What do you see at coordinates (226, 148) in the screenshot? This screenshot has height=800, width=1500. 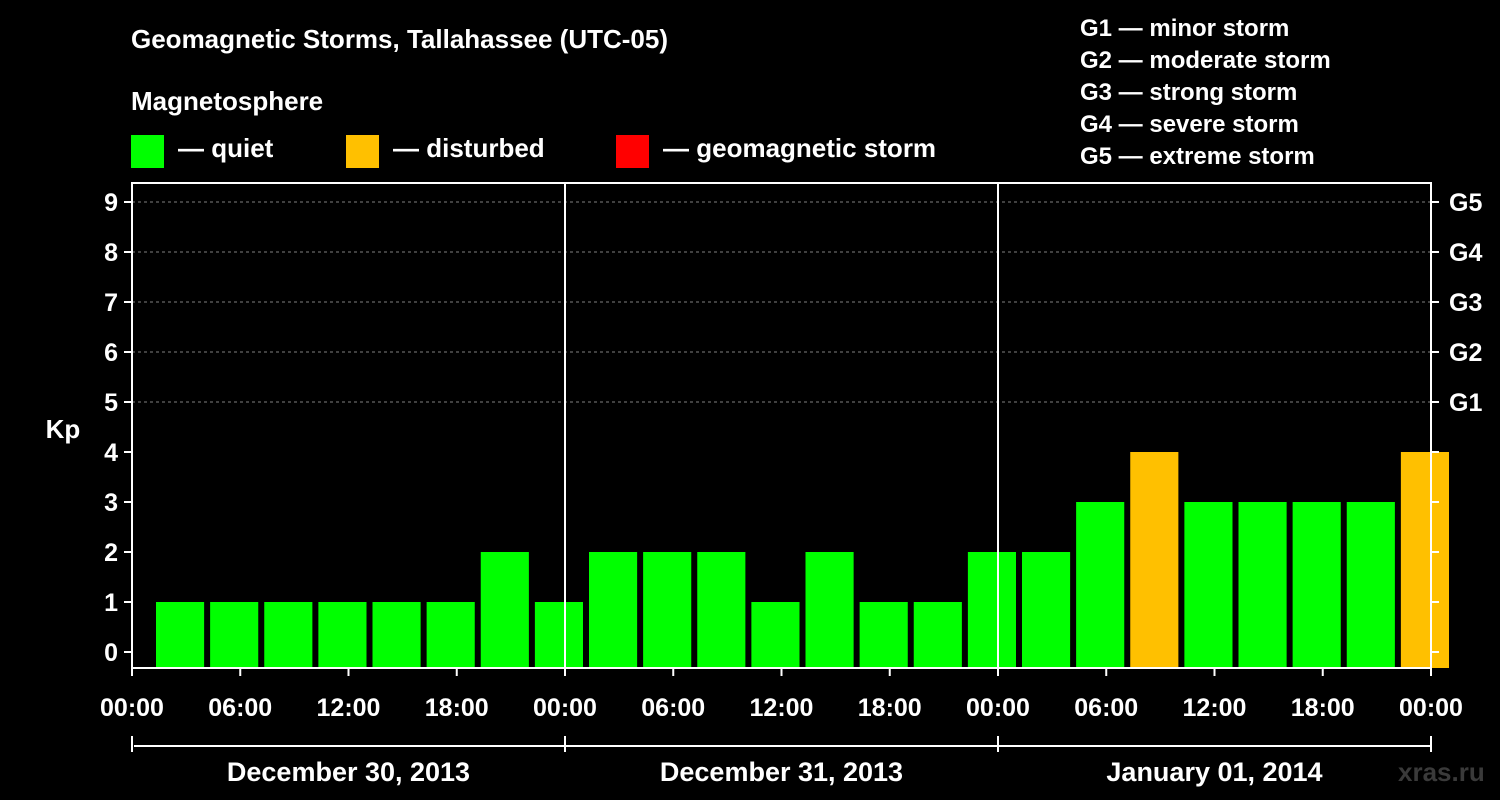 I see `legend-label-quiet: — quiet` at bounding box center [226, 148].